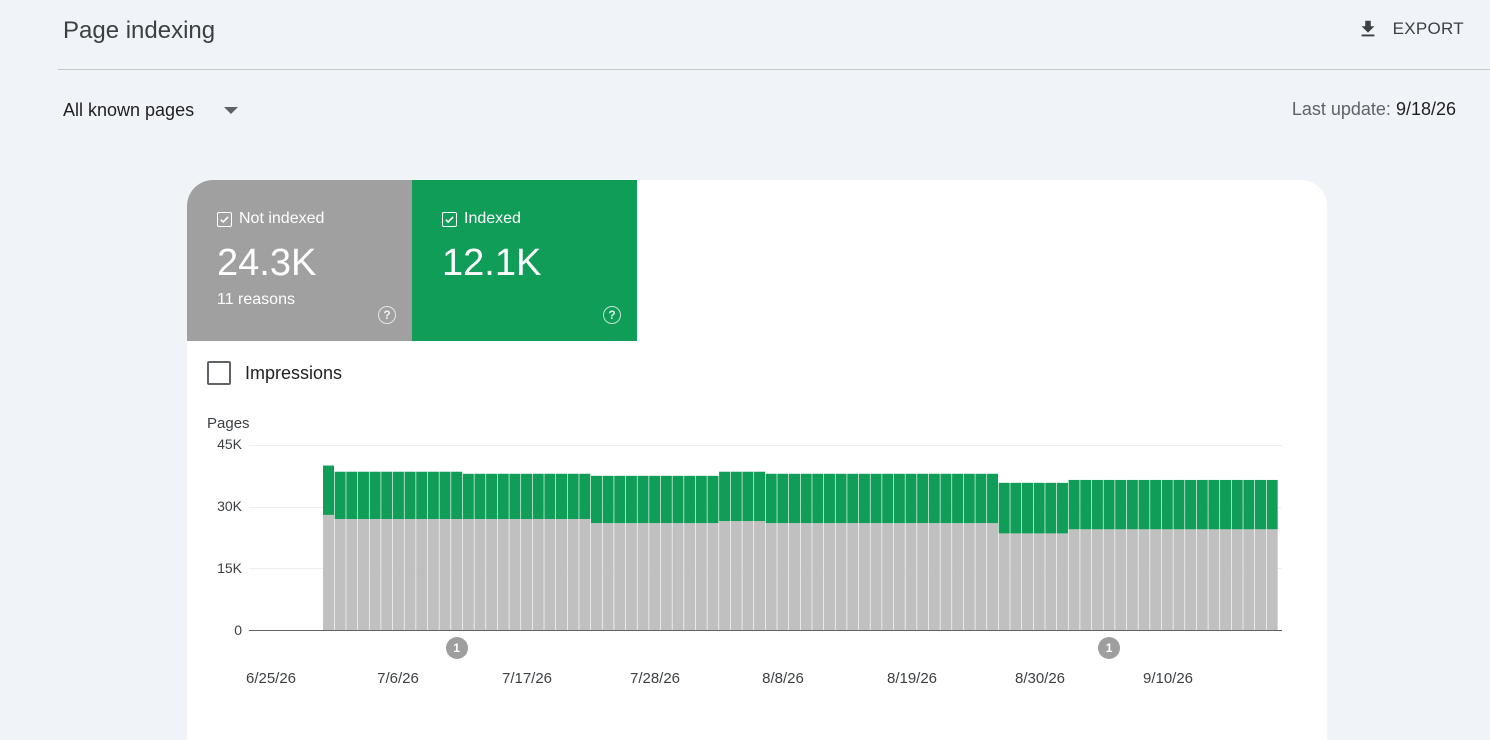 This screenshot has width=1490, height=740. Describe the element at coordinates (274, 373) in the screenshot. I see `impressions-toggle: Impressions` at that location.